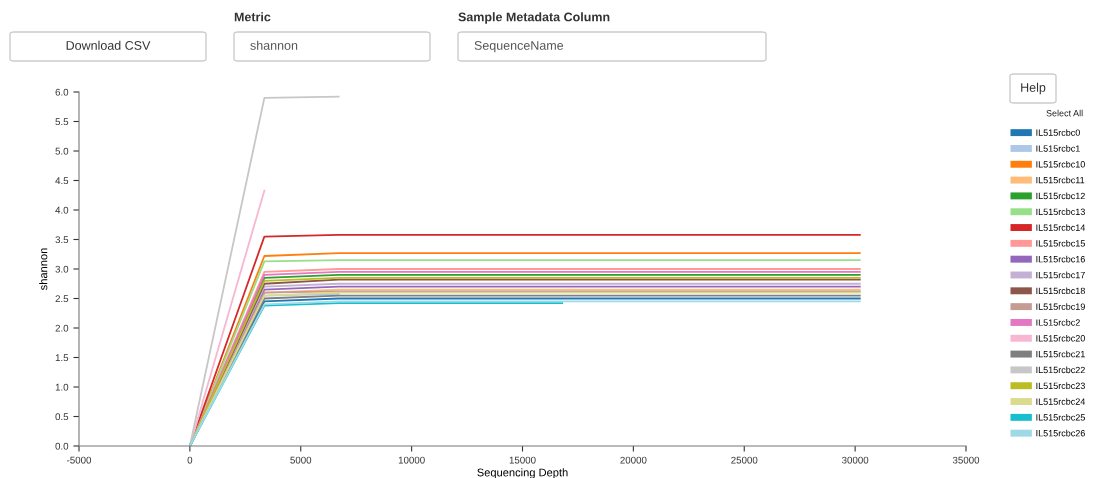 The height and width of the screenshot is (478, 1097). Describe the element at coordinates (62, 328) in the screenshot. I see `y-tick-label: 2.0` at that location.